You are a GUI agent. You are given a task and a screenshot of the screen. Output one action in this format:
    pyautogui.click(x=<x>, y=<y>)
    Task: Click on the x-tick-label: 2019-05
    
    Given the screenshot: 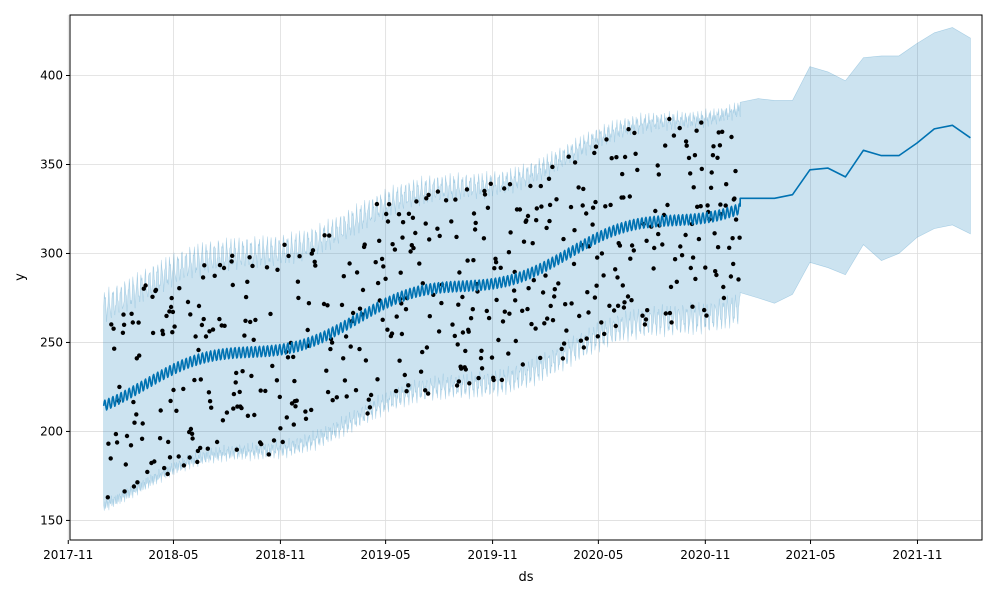 What is the action you would take?
    pyautogui.click(x=386, y=555)
    